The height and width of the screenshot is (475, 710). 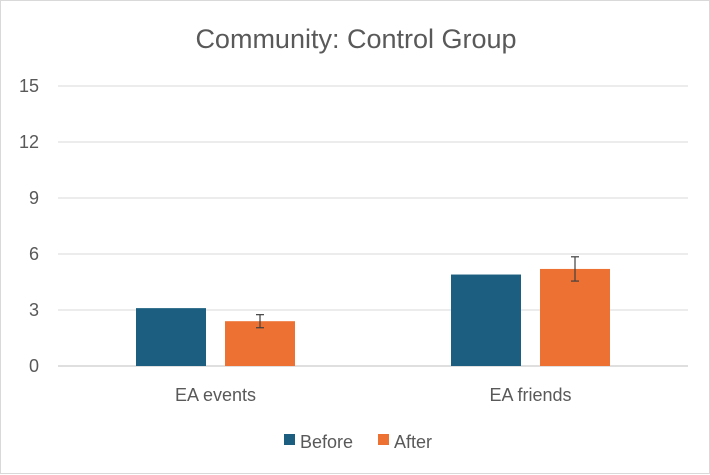 What do you see at coordinates (29, 226) in the screenshot?
I see `y-axis-ticks: 0 3 6 9 12 15` at bounding box center [29, 226].